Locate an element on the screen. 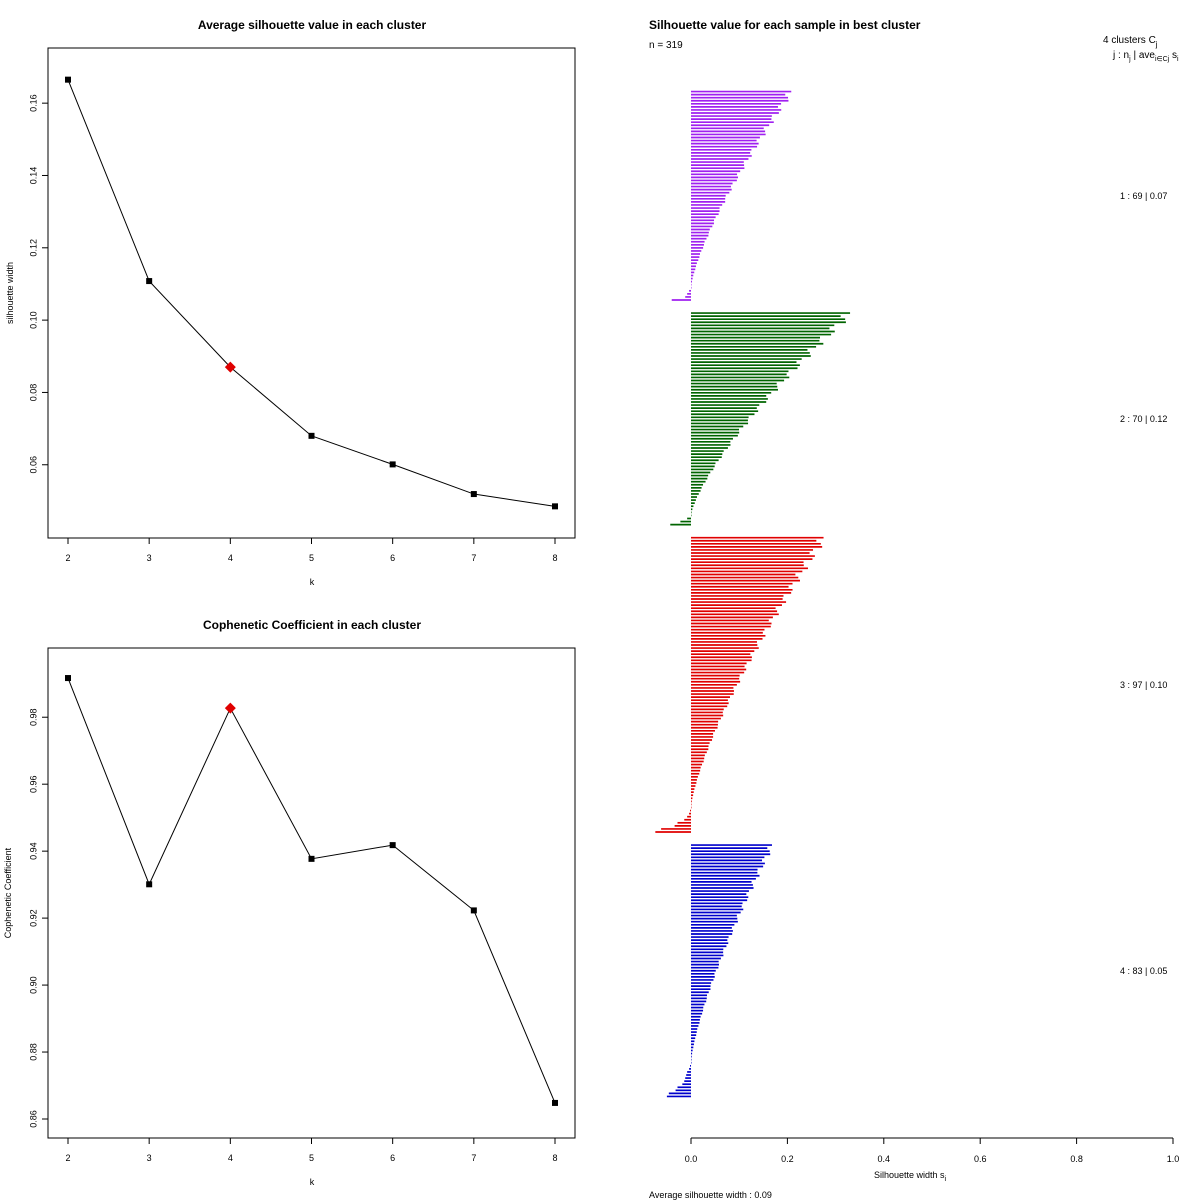  legend-columns-text: j : n is located at coordinates (1120, 55).